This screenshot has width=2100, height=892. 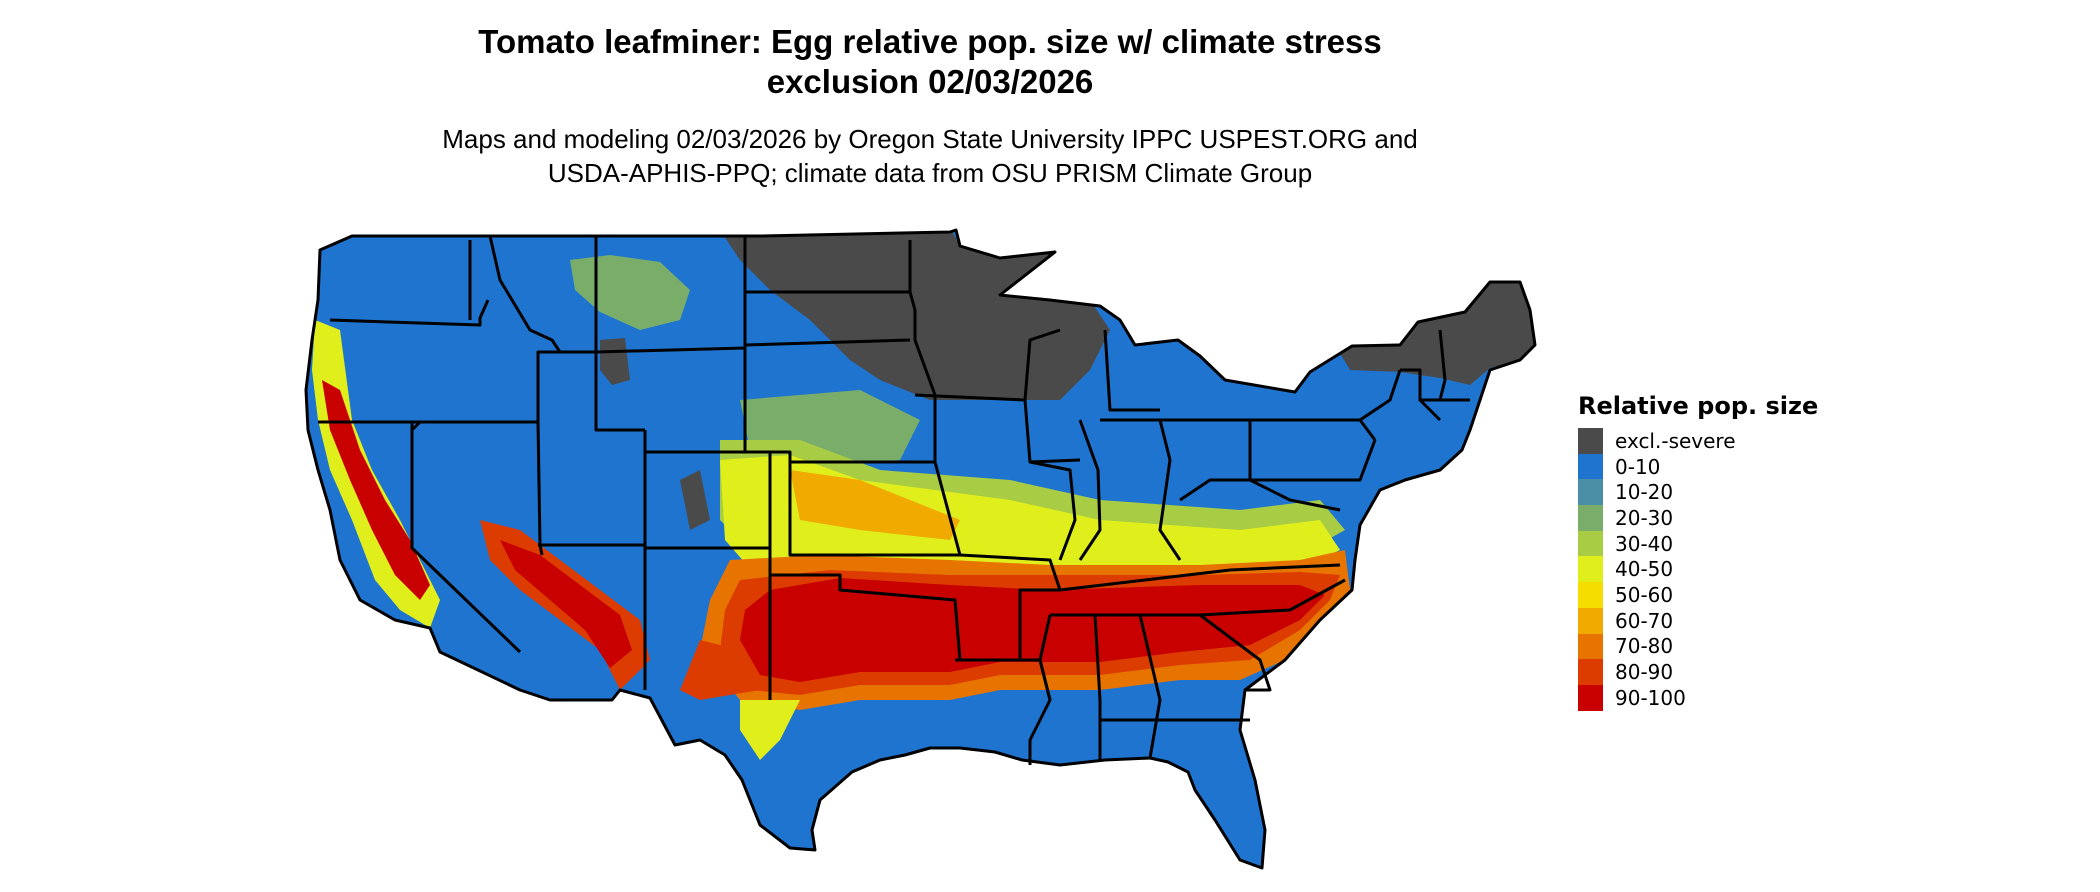 What do you see at coordinates (997, 428) in the screenshot?
I see `border-mn-ia` at bounding box center [997, 428].